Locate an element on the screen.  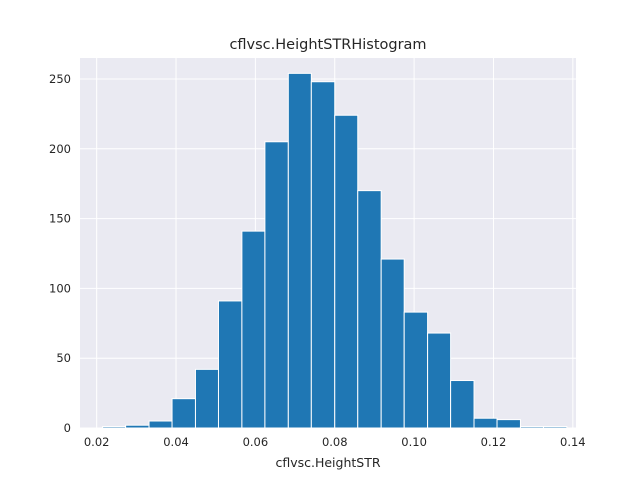
y-tick-label: 250 is located at coordinates (60, 79).